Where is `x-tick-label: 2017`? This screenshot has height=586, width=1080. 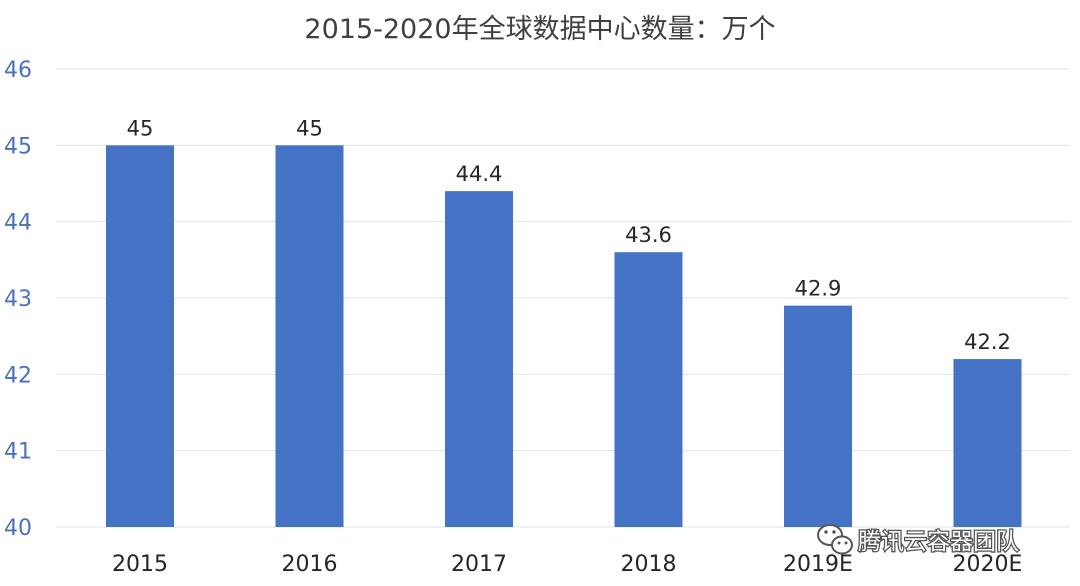 x-tick-label: 2017 is located at coordinates (479, 564).